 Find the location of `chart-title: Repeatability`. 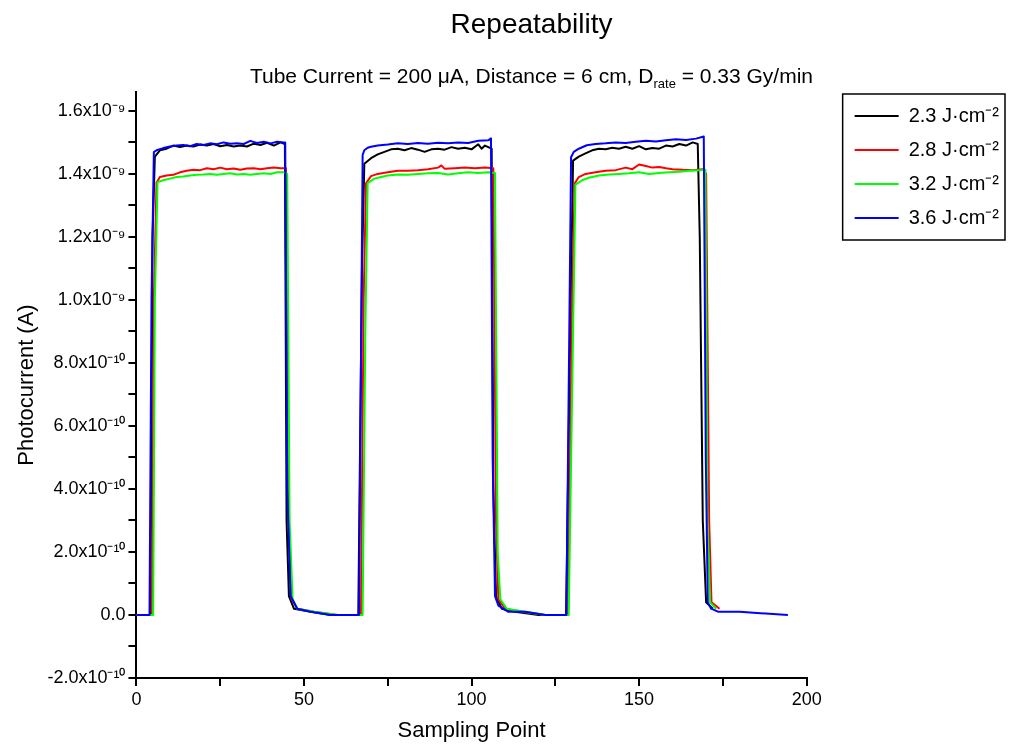

chart-title: Repeatability is located at coordinates (531, 24).